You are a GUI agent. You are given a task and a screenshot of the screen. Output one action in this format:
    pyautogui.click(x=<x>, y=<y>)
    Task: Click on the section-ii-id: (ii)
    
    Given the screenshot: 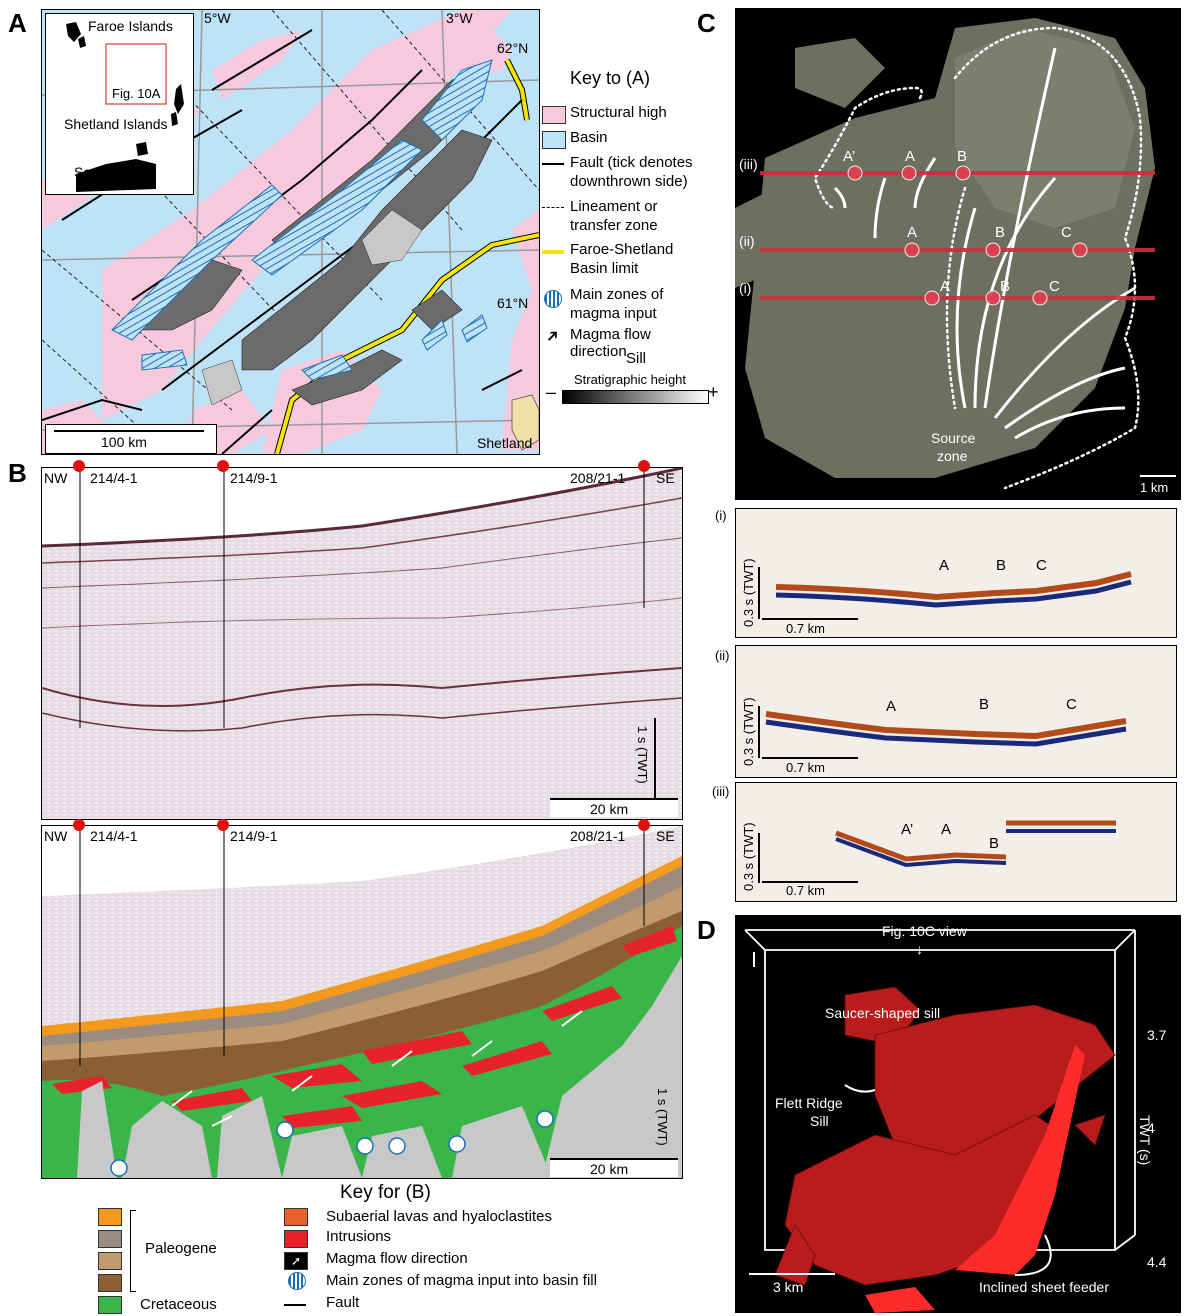 What is the action you would take?
    pyautogui.click(x=722, y=655)
    